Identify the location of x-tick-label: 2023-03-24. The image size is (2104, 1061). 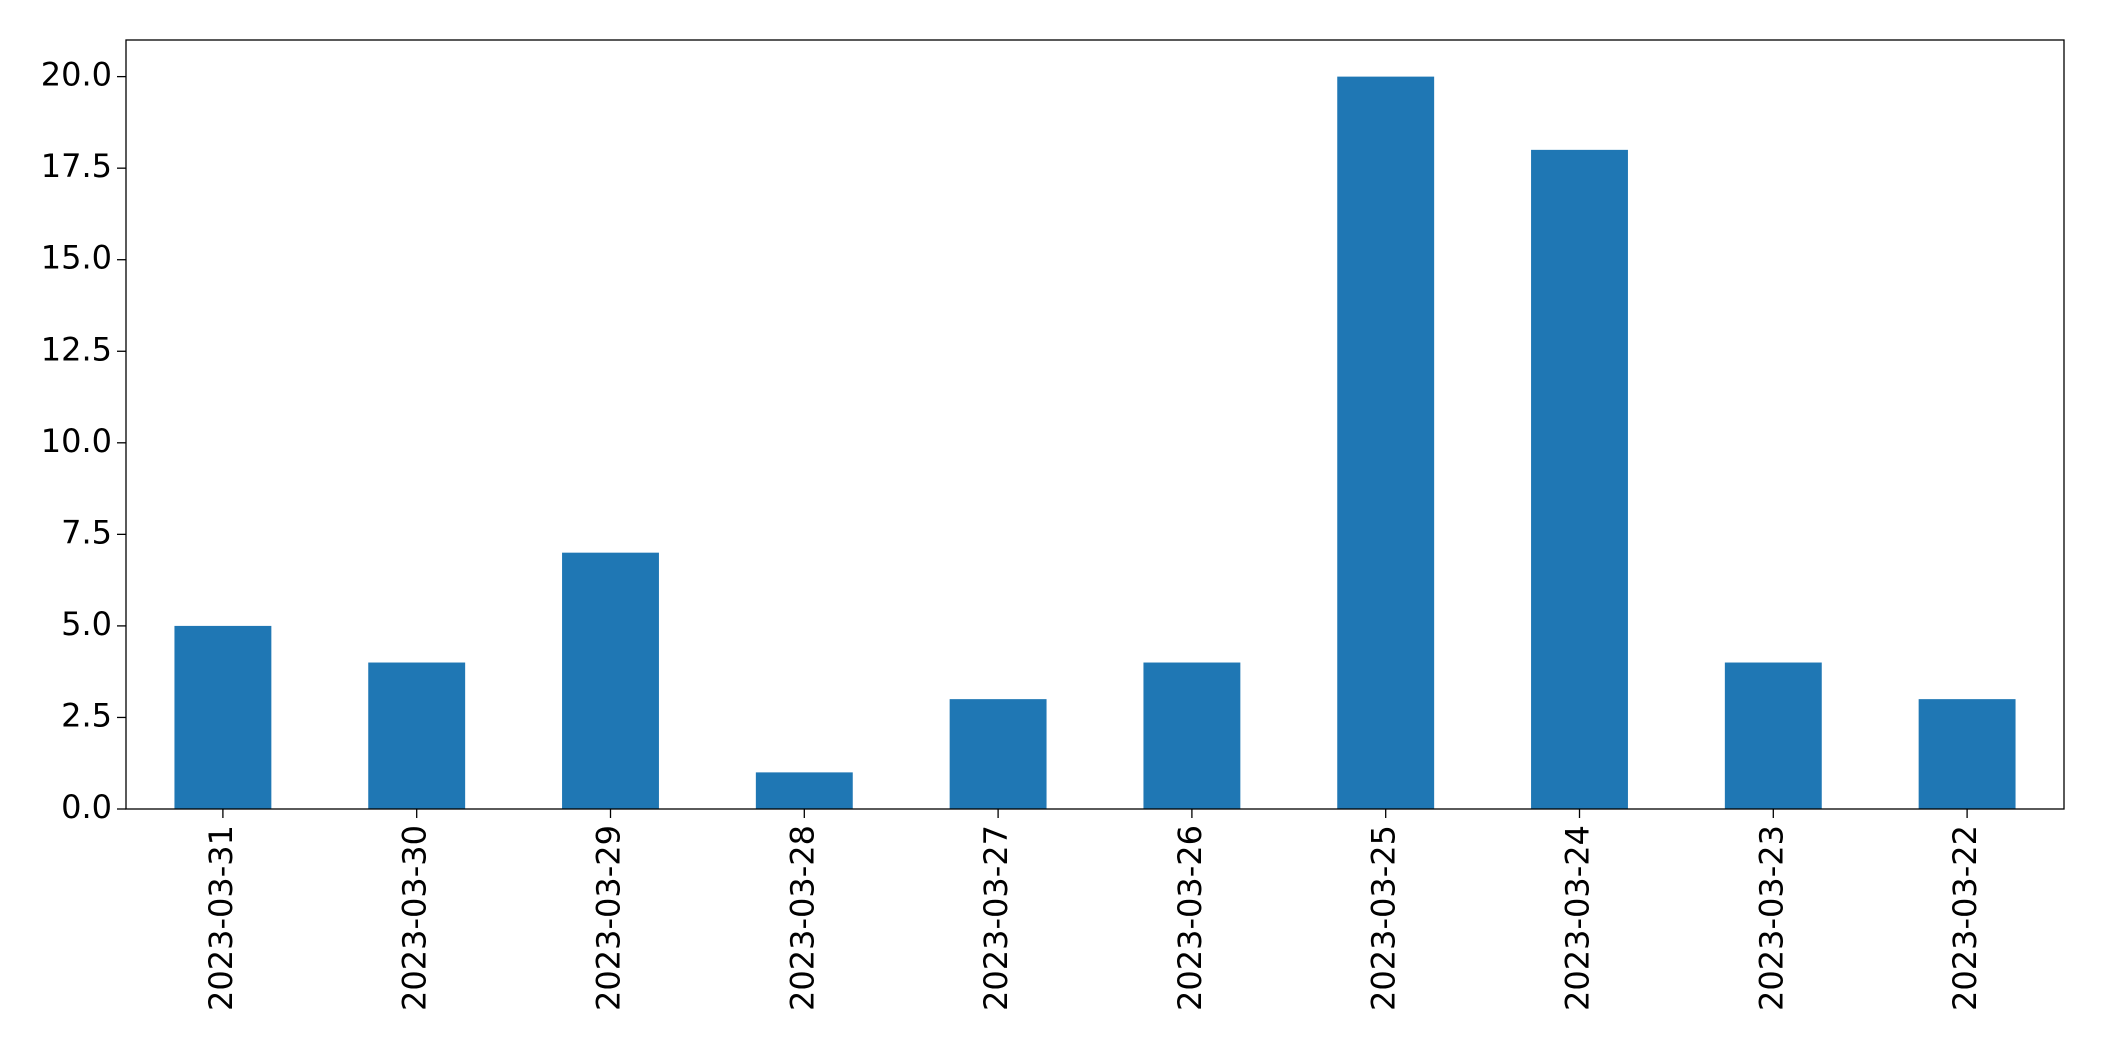
(1578, 918).